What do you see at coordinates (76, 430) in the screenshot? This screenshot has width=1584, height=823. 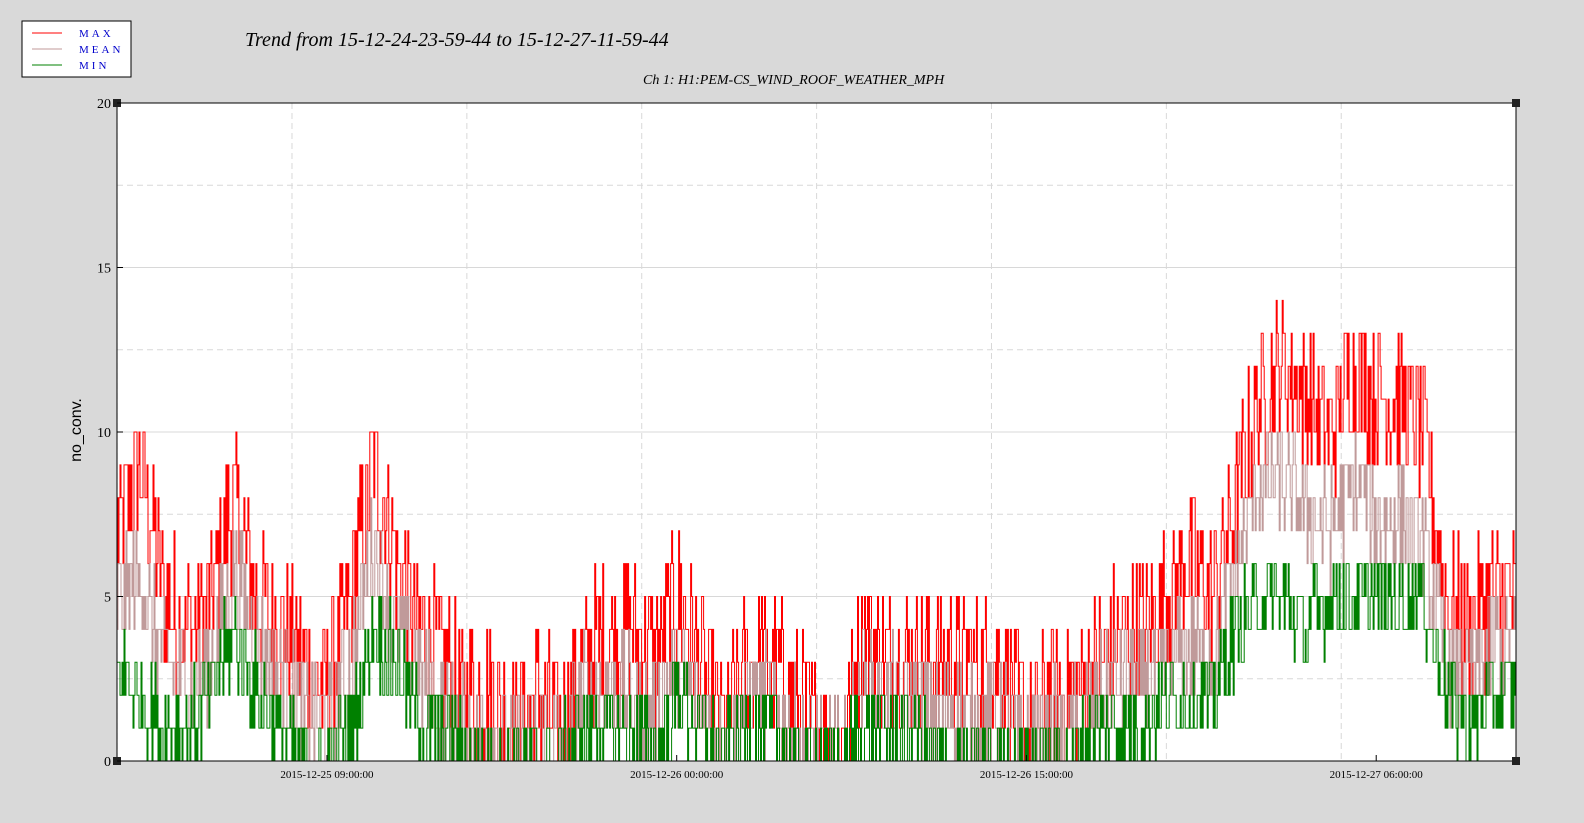 I see `y-axis-label: no_conv.` at bounding box center [76, 430].